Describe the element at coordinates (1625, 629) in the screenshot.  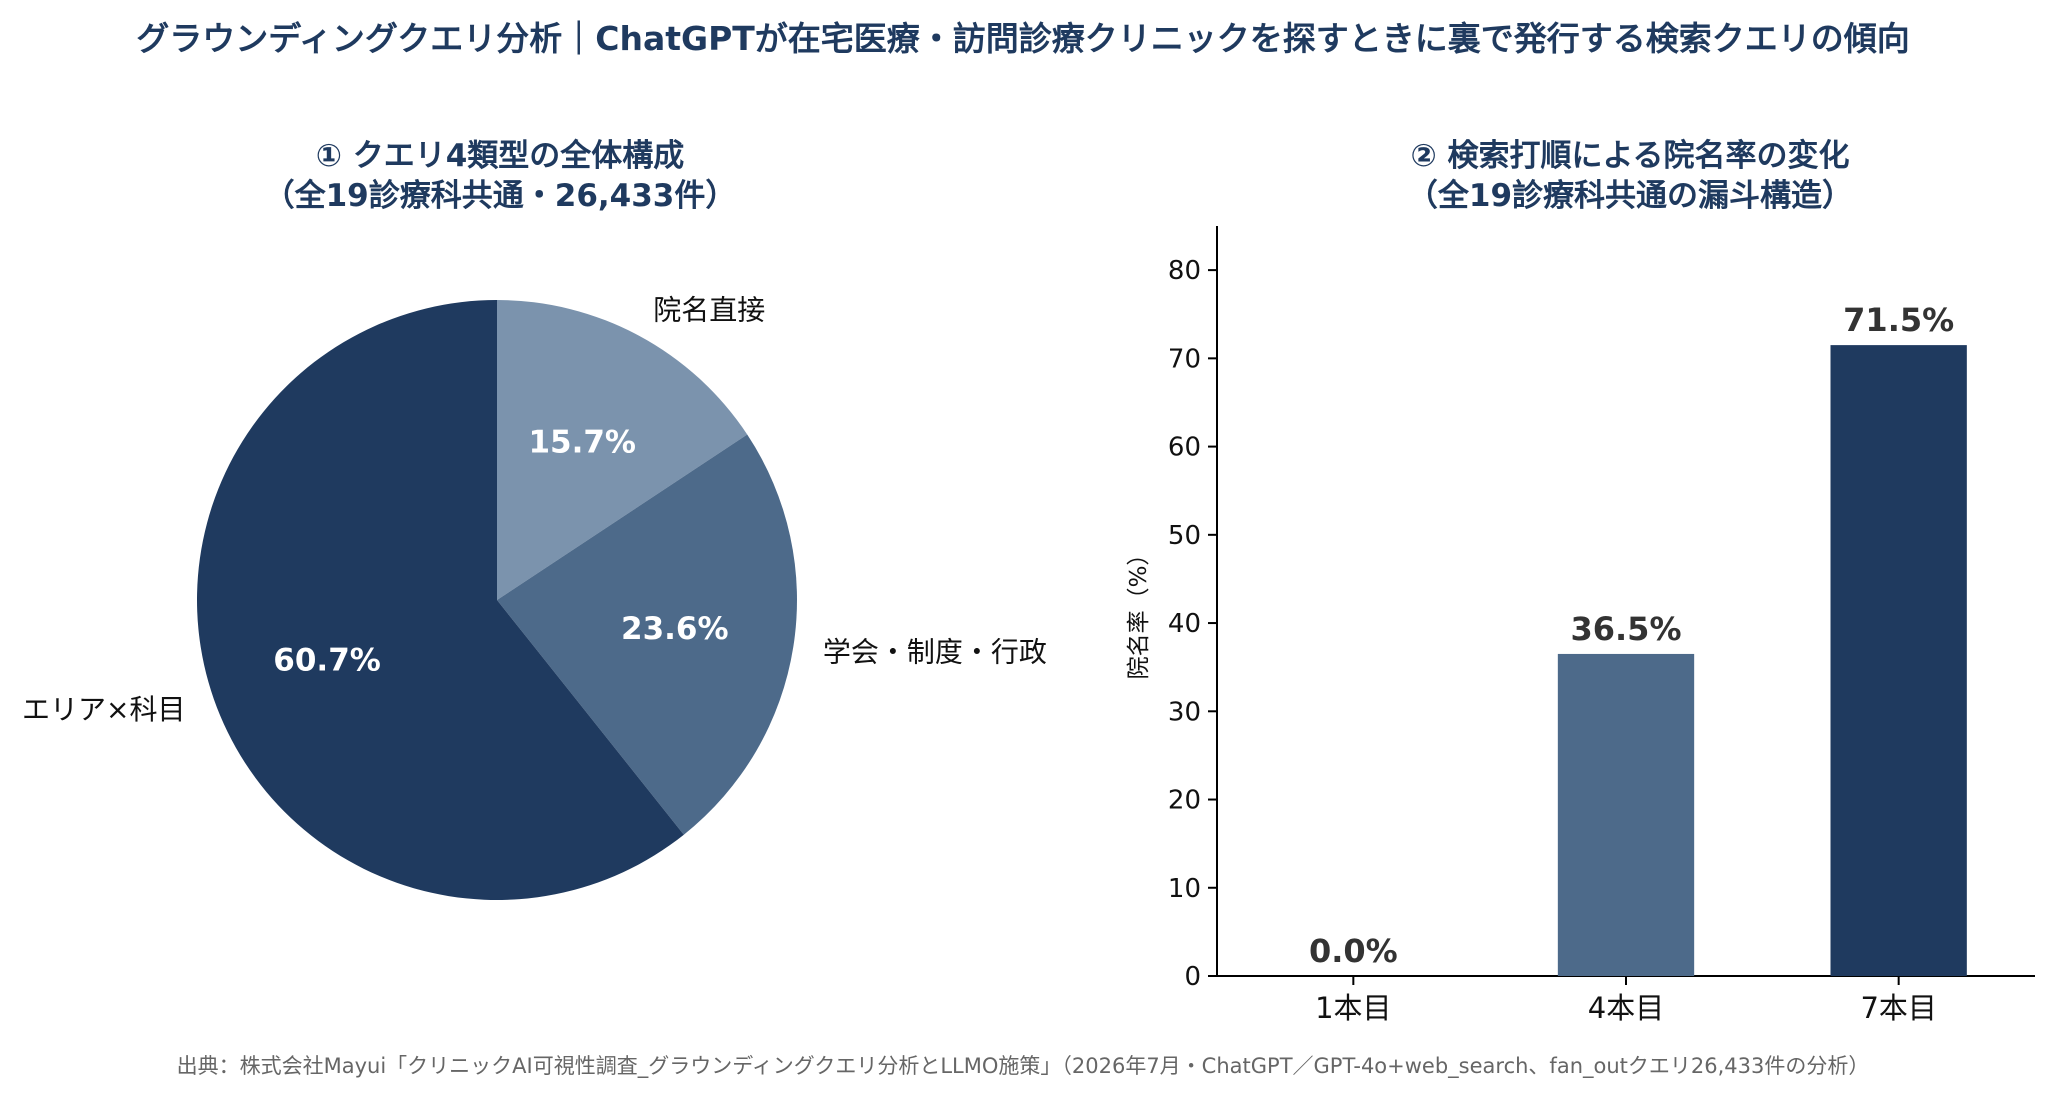
I see `bar-value-label-1: 36.5%` at that location.